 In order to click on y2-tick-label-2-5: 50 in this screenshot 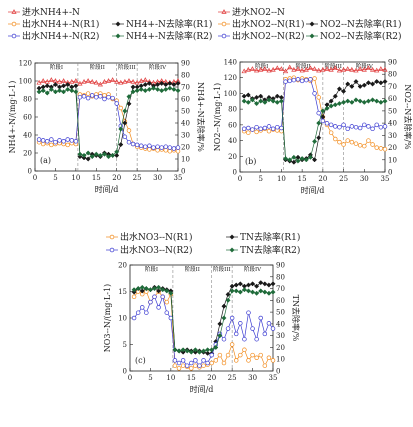, I will do `click(280, 313)`.